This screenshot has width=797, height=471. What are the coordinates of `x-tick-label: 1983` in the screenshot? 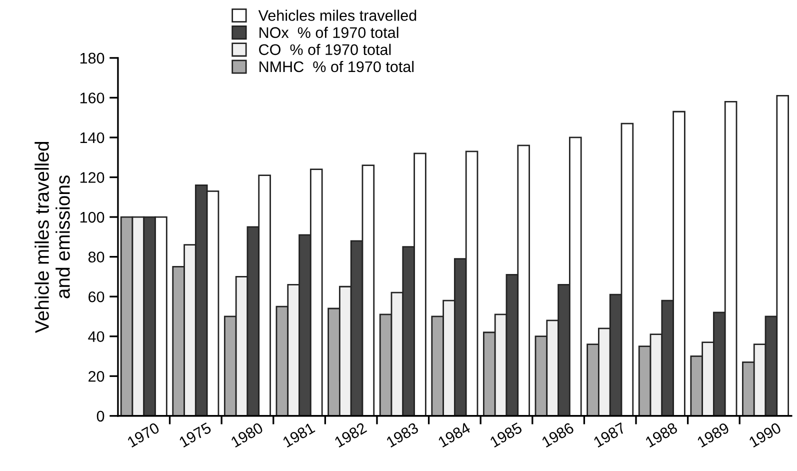 It's located at (403, 435).